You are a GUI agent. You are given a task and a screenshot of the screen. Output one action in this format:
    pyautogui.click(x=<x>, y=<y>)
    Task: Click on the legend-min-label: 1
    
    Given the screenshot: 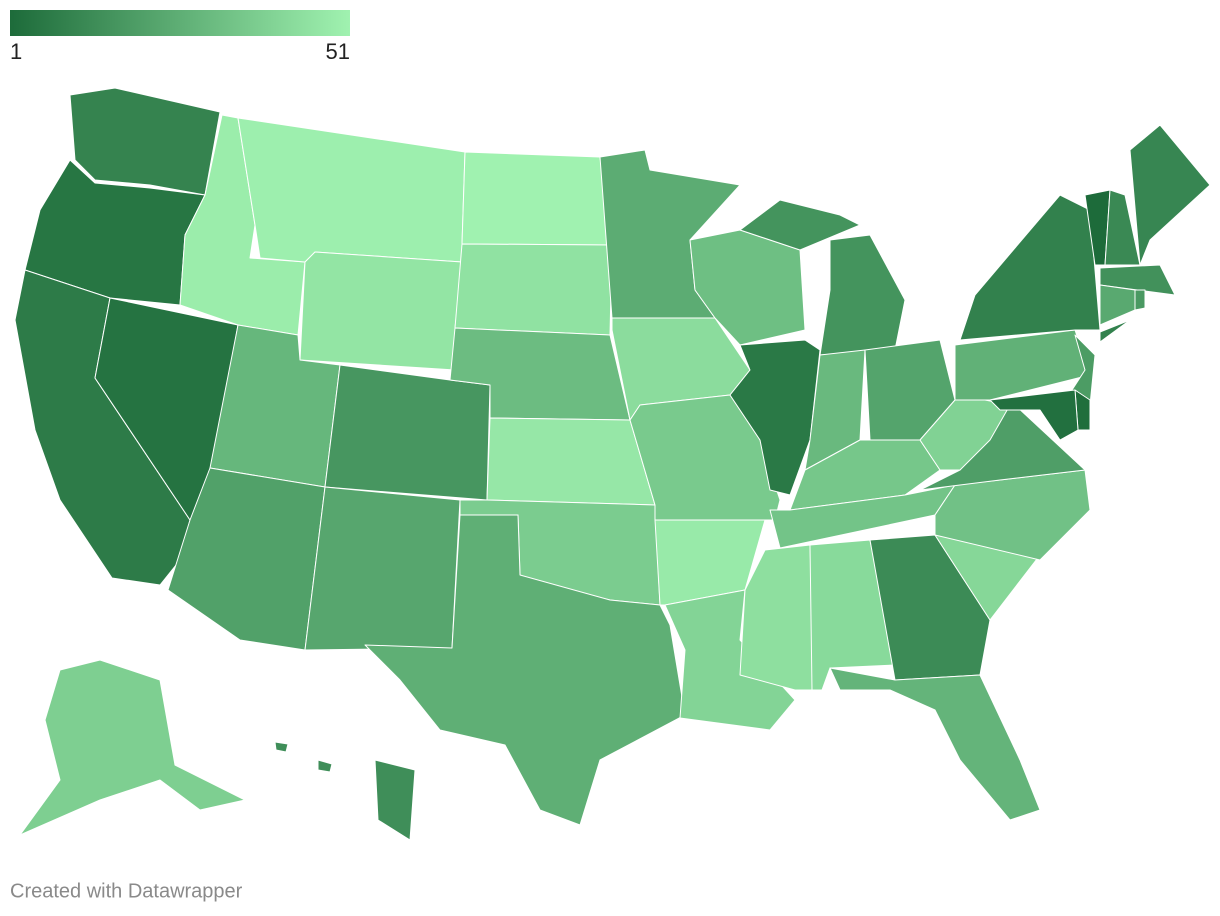 What is the action you would take?
    pyautogui.click(x=16, y=51)
    